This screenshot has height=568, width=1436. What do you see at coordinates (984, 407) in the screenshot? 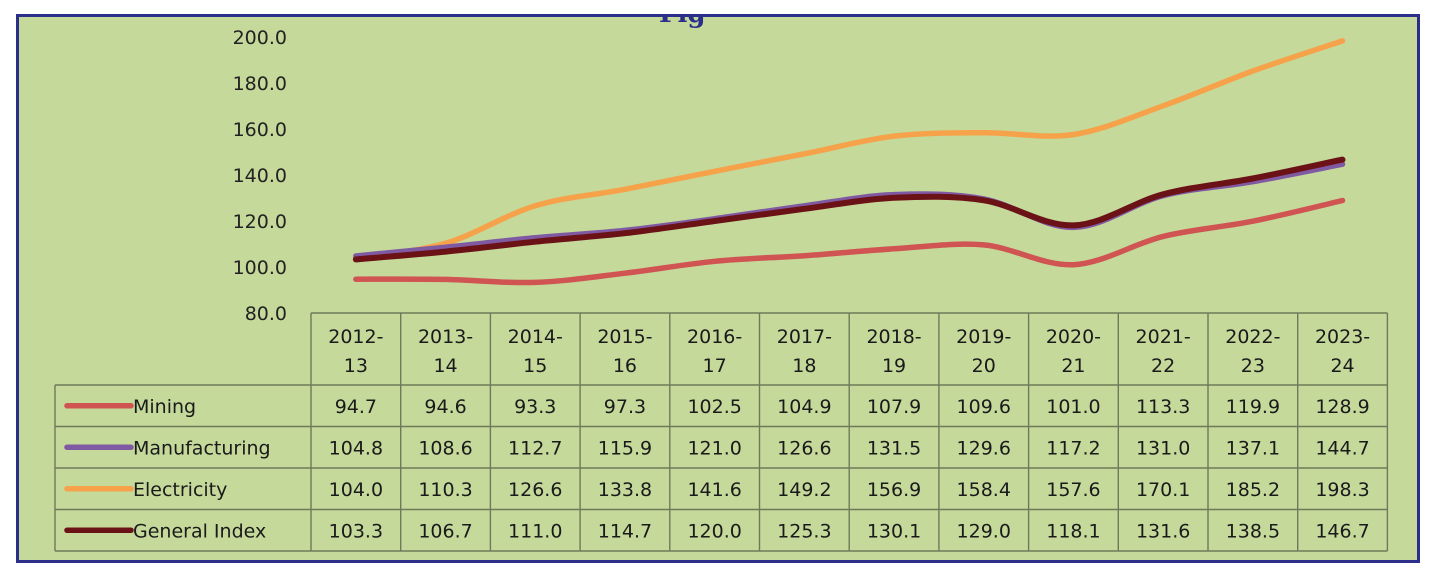
I see `data-label: 109.6` at bounding box center [984, 407].